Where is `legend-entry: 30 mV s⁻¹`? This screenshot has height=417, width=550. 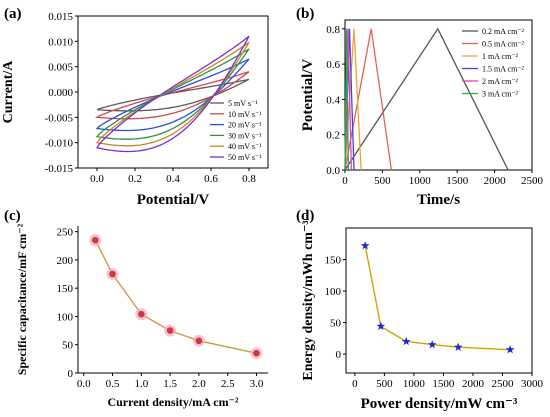
legend-entry: 30 mV s⁻¹ is located at coordinates (245, 135).